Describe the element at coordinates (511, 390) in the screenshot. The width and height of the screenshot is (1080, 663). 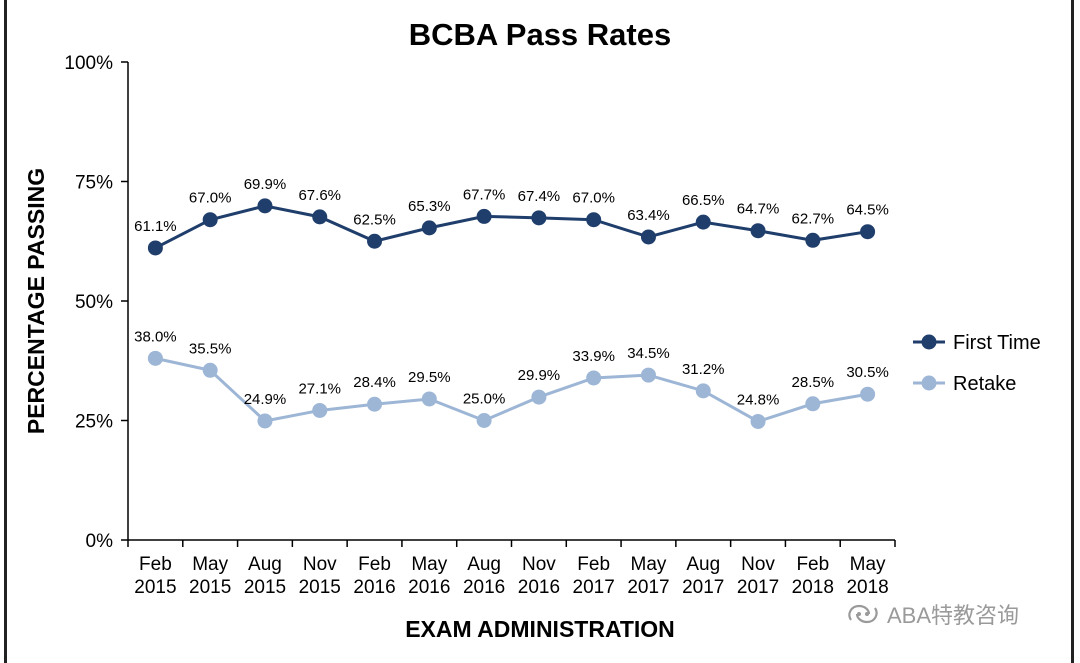
I see `series-line-retake` at that location.